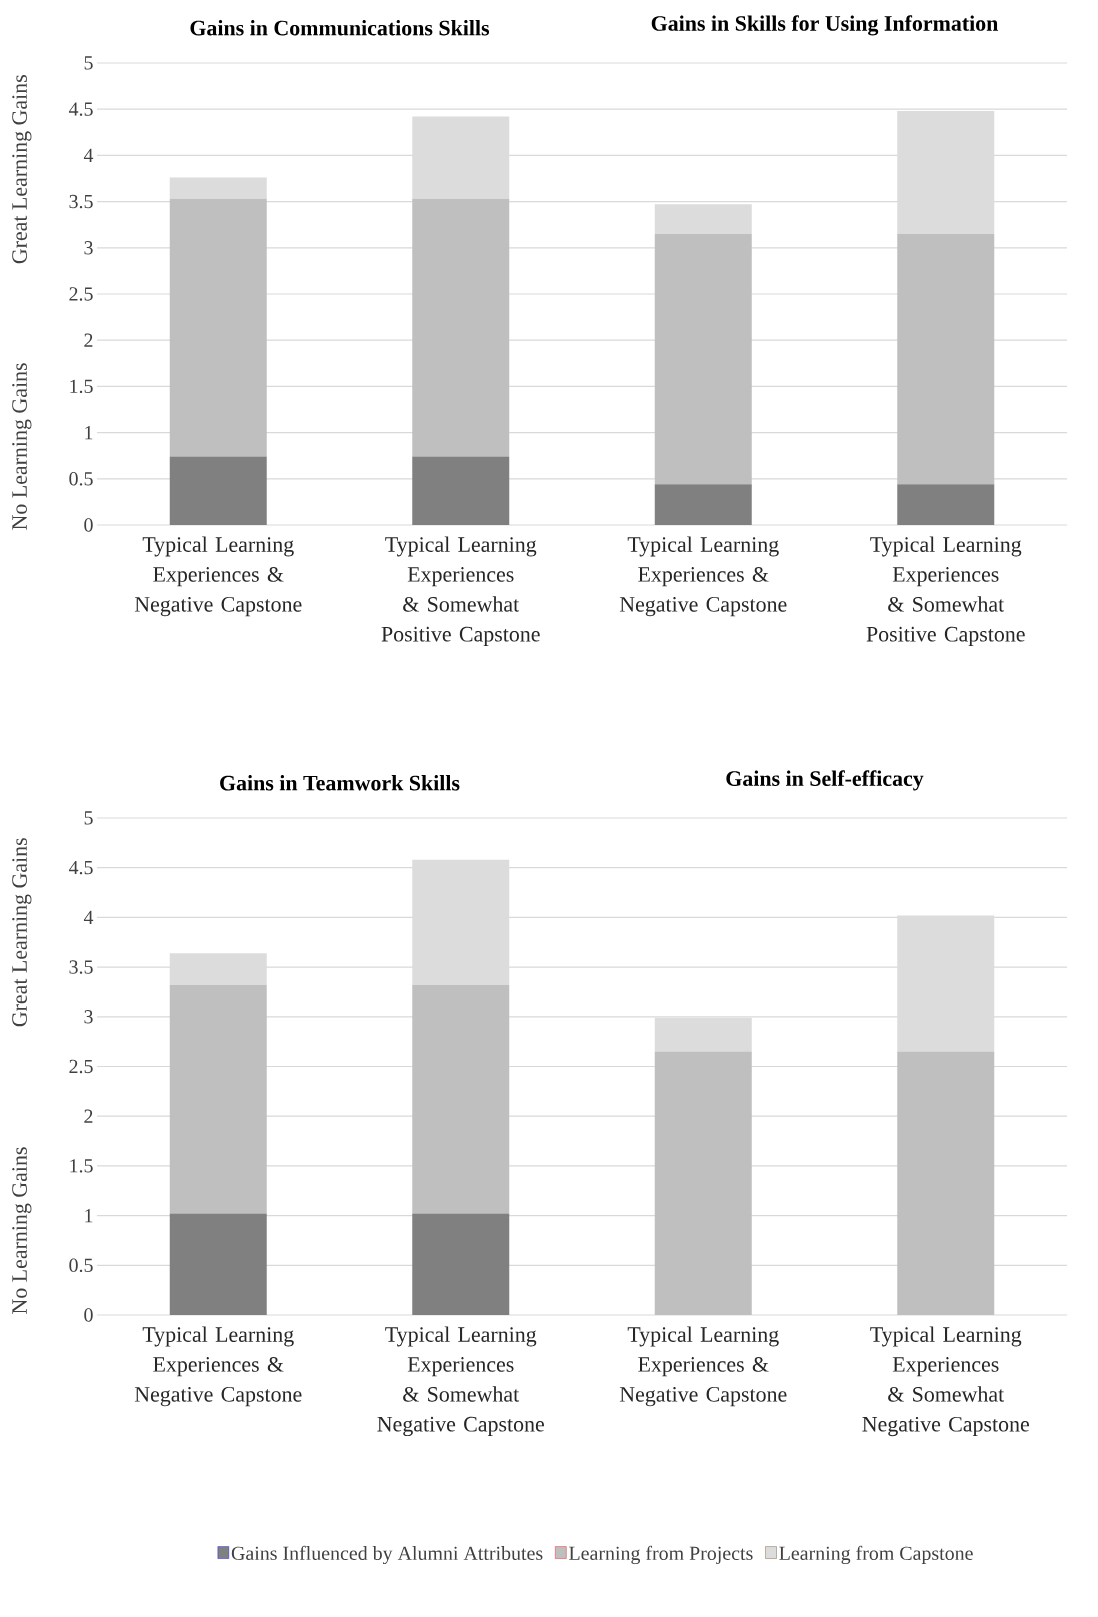 The width and height of the screenshot is (1098, 1617). What do you see at coordinates (340, 783) in the screenshot?
I see `chart-title: Gains in Teamwork Skills` at bounding box center [340, 783].